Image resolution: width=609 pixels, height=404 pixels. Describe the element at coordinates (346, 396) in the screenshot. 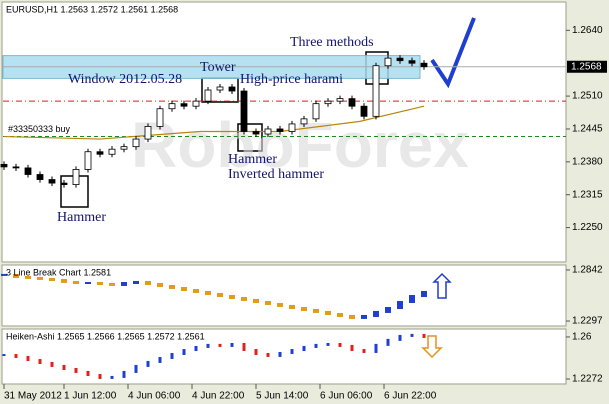

I see `x-tick-label: 6 Jun 06:00` at that location.